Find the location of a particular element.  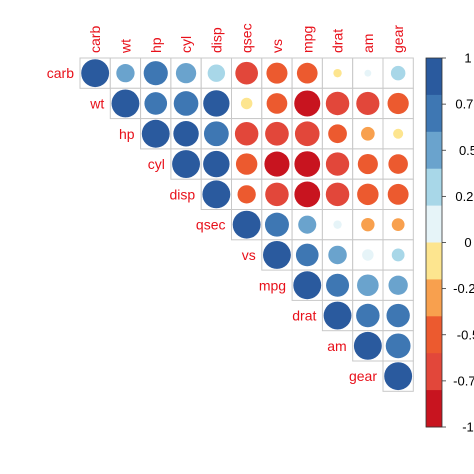

correlation-circle-vs-mpg is located at coordinates (307, 255).